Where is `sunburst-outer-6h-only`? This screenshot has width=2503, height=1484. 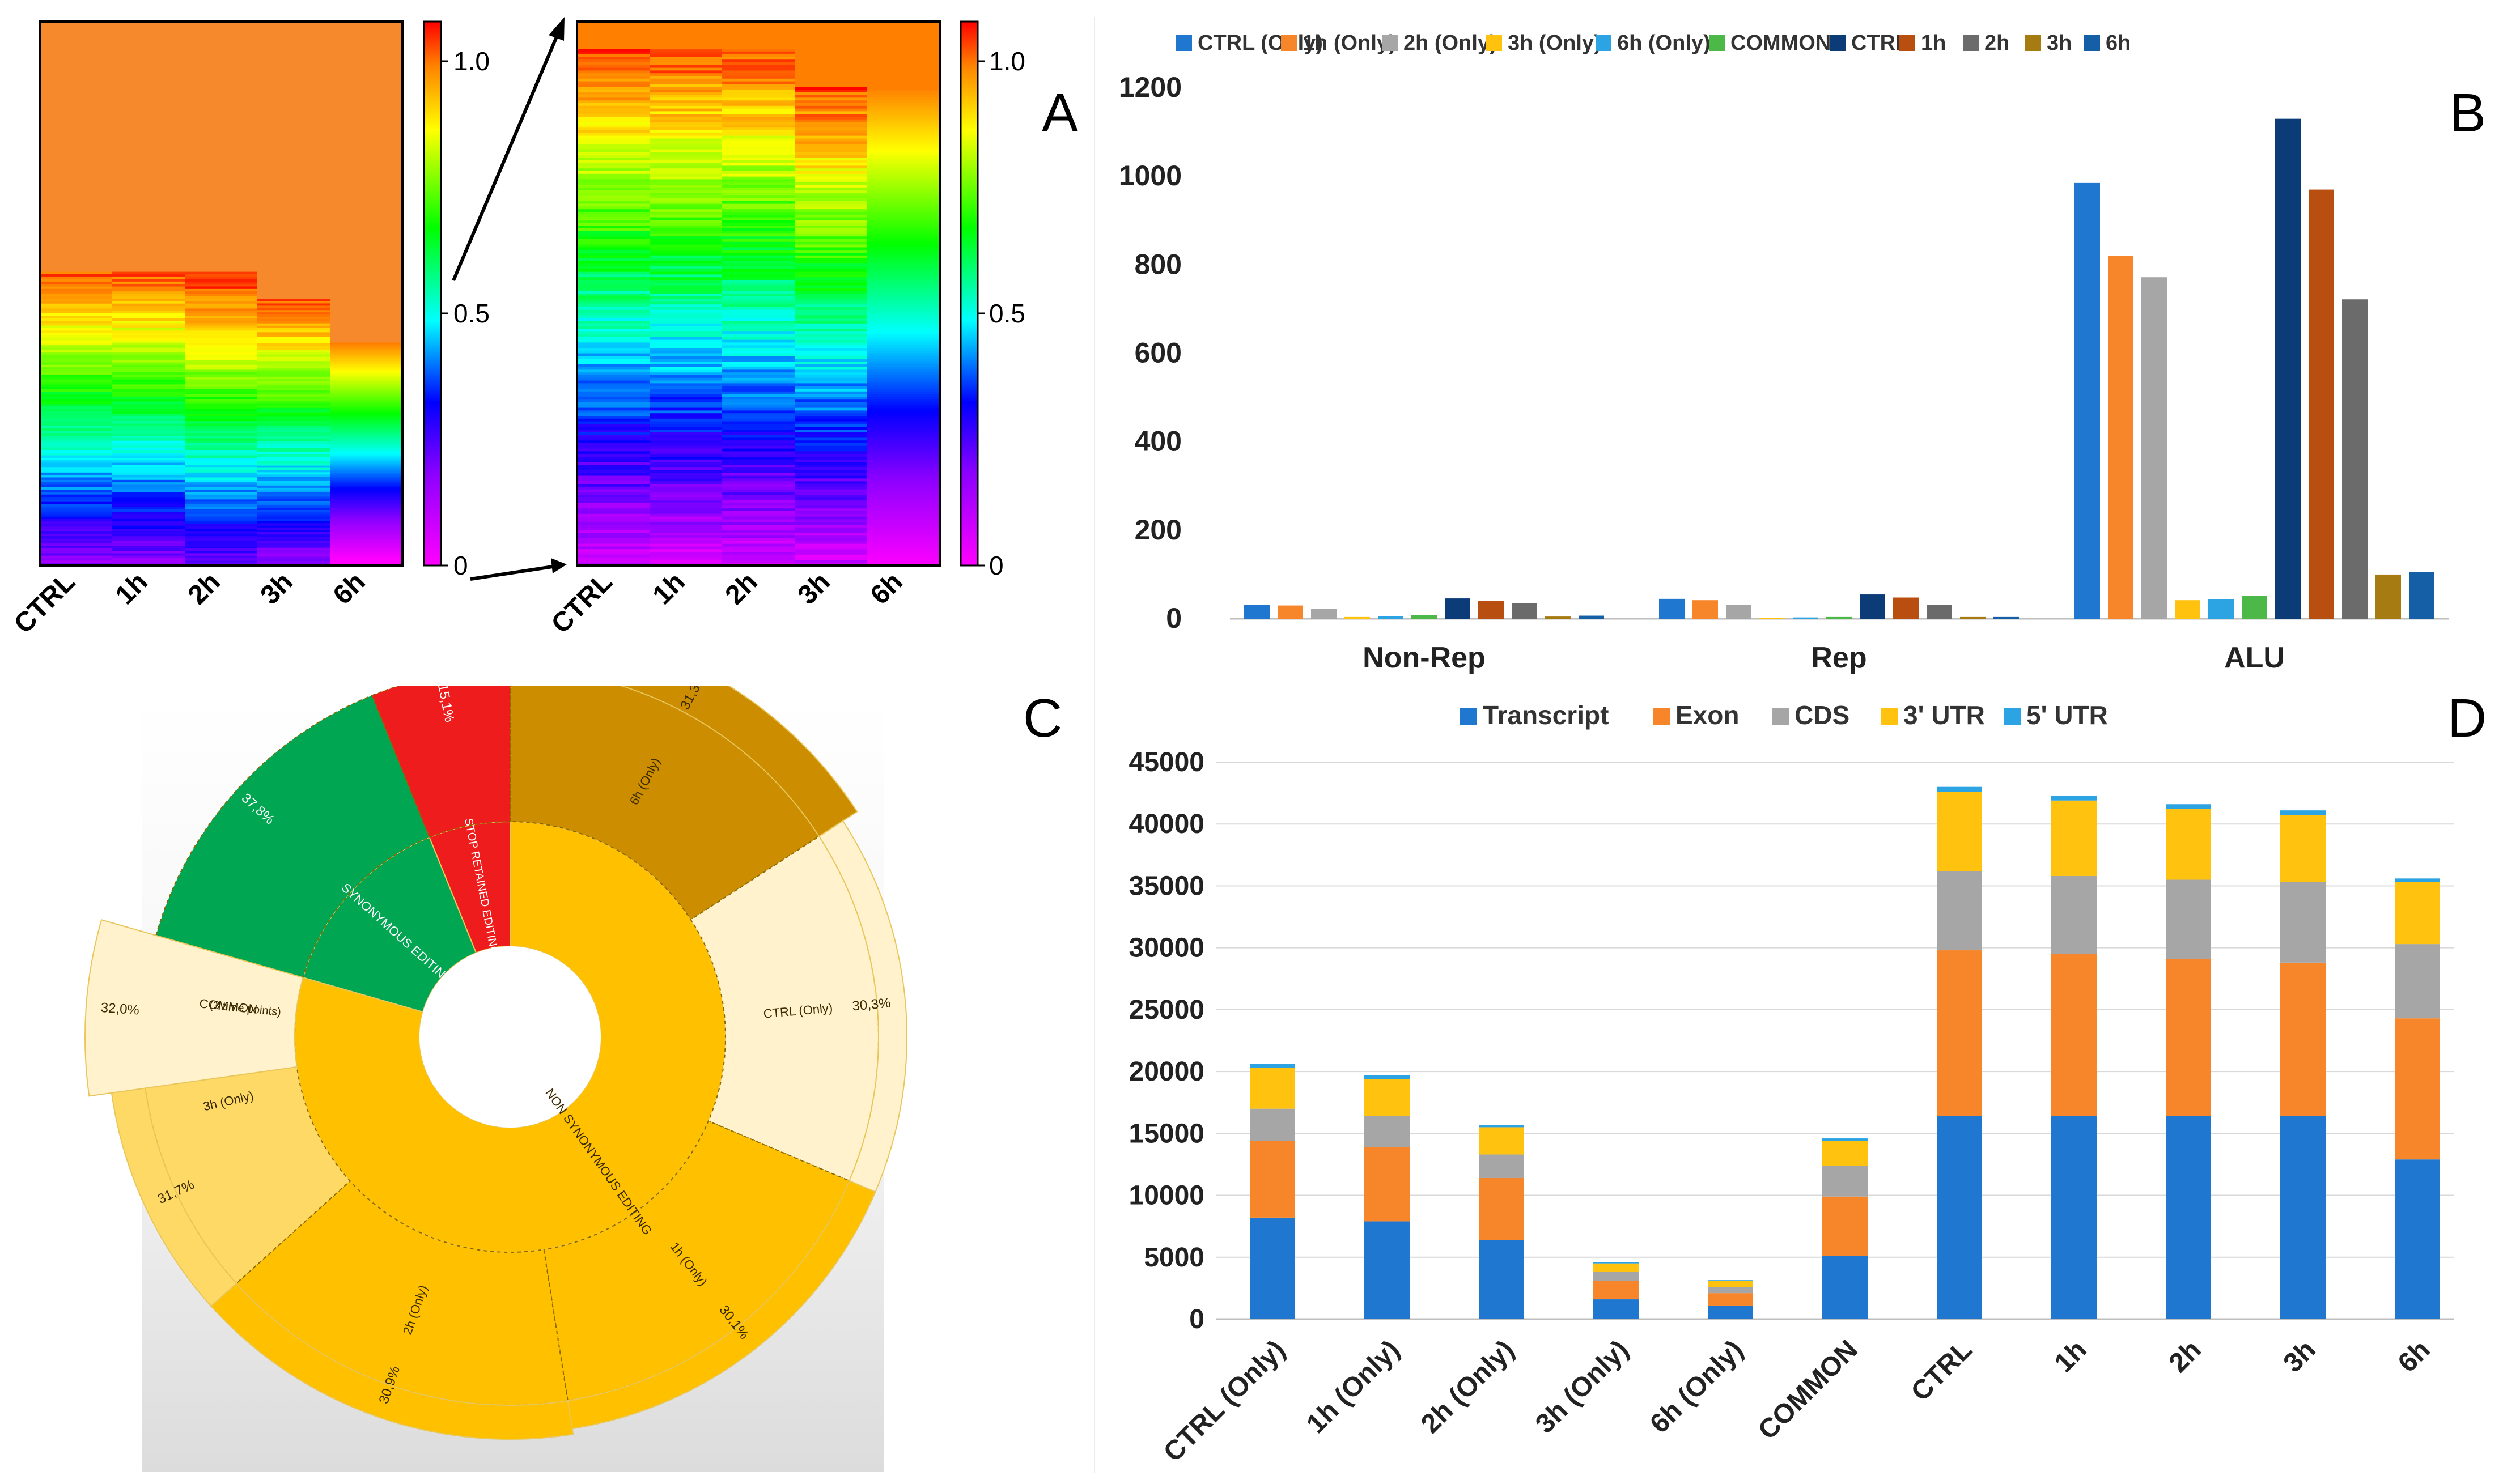
sunburst-outer-6h-only is located at coordinates (738, 761).